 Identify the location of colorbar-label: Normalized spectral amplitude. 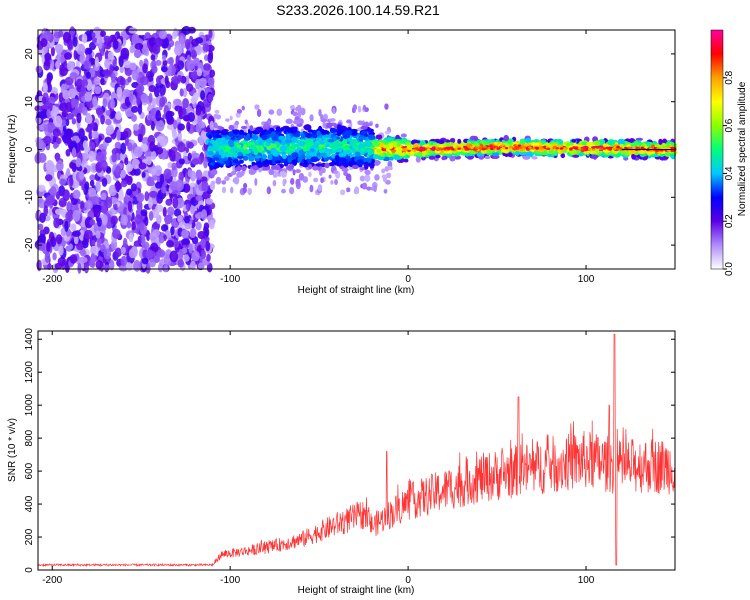
(742, 148).